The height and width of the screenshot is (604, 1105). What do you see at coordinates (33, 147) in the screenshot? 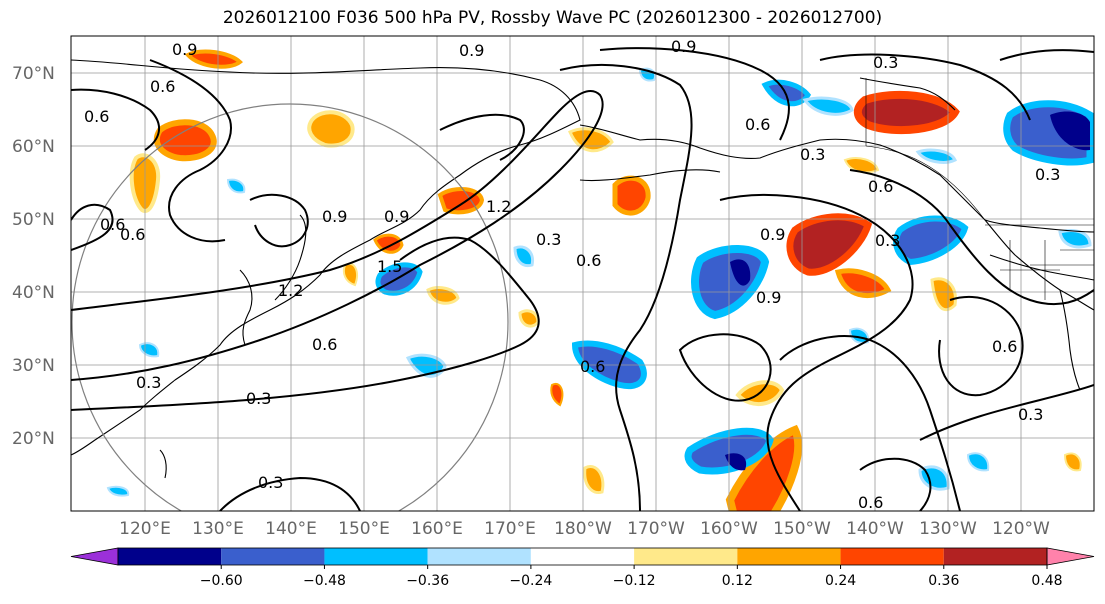
I see `lat-label: 60°N` at bounding box center [33, 147].